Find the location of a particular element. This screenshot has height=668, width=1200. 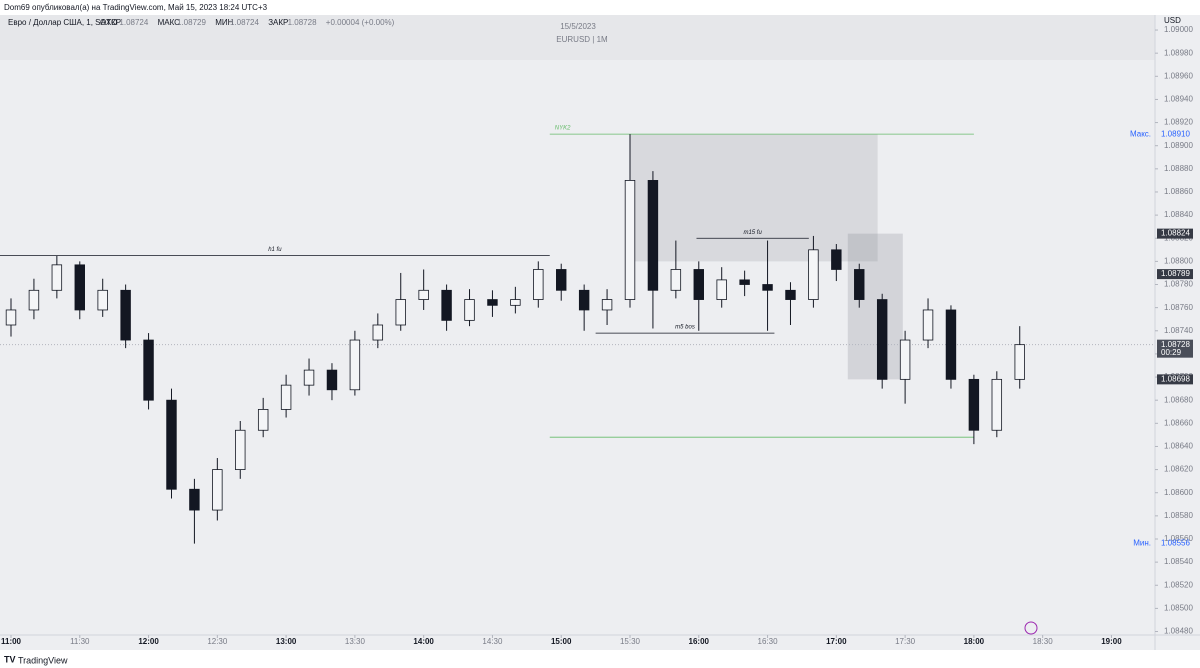

level-label: h1 fu is located at coordinates (275, 250).